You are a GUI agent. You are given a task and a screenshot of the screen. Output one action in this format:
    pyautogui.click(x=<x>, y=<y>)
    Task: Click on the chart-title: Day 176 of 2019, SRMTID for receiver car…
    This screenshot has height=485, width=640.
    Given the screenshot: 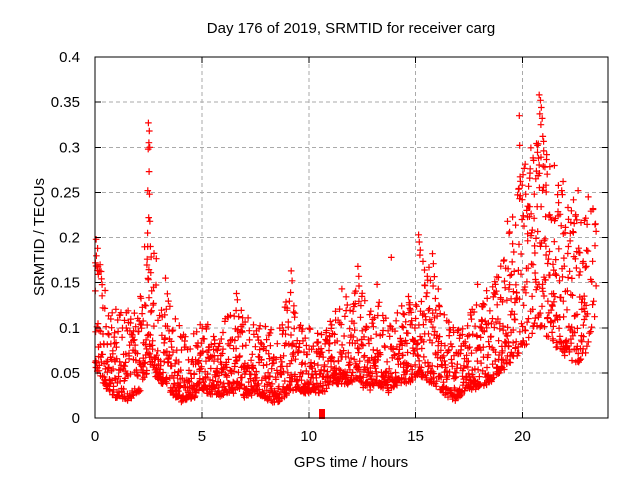 What is the action you would take?
    pyautogui.click(x=351, y=28)
    